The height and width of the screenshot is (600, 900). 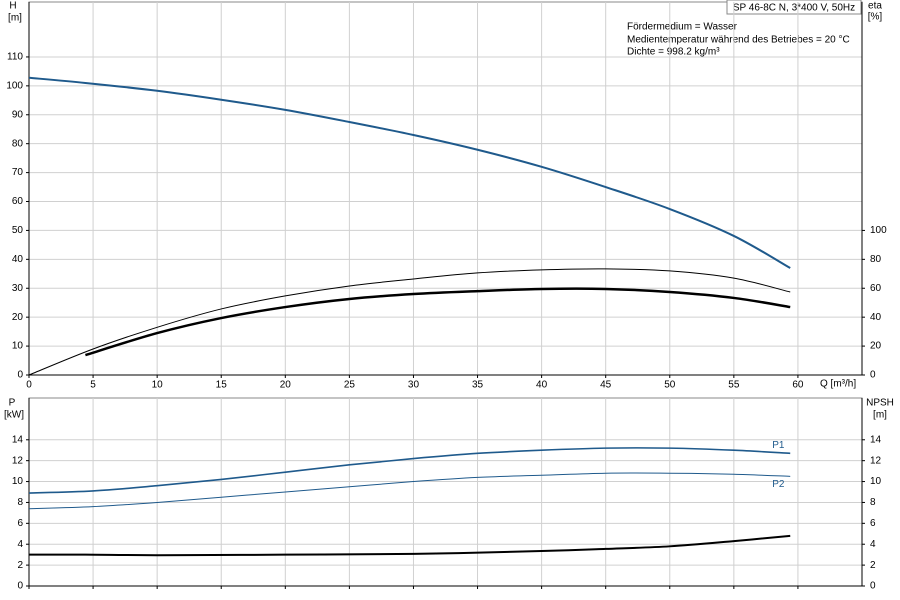 I want to click on y2-tick-label: 80, so click(x=876, y=259).